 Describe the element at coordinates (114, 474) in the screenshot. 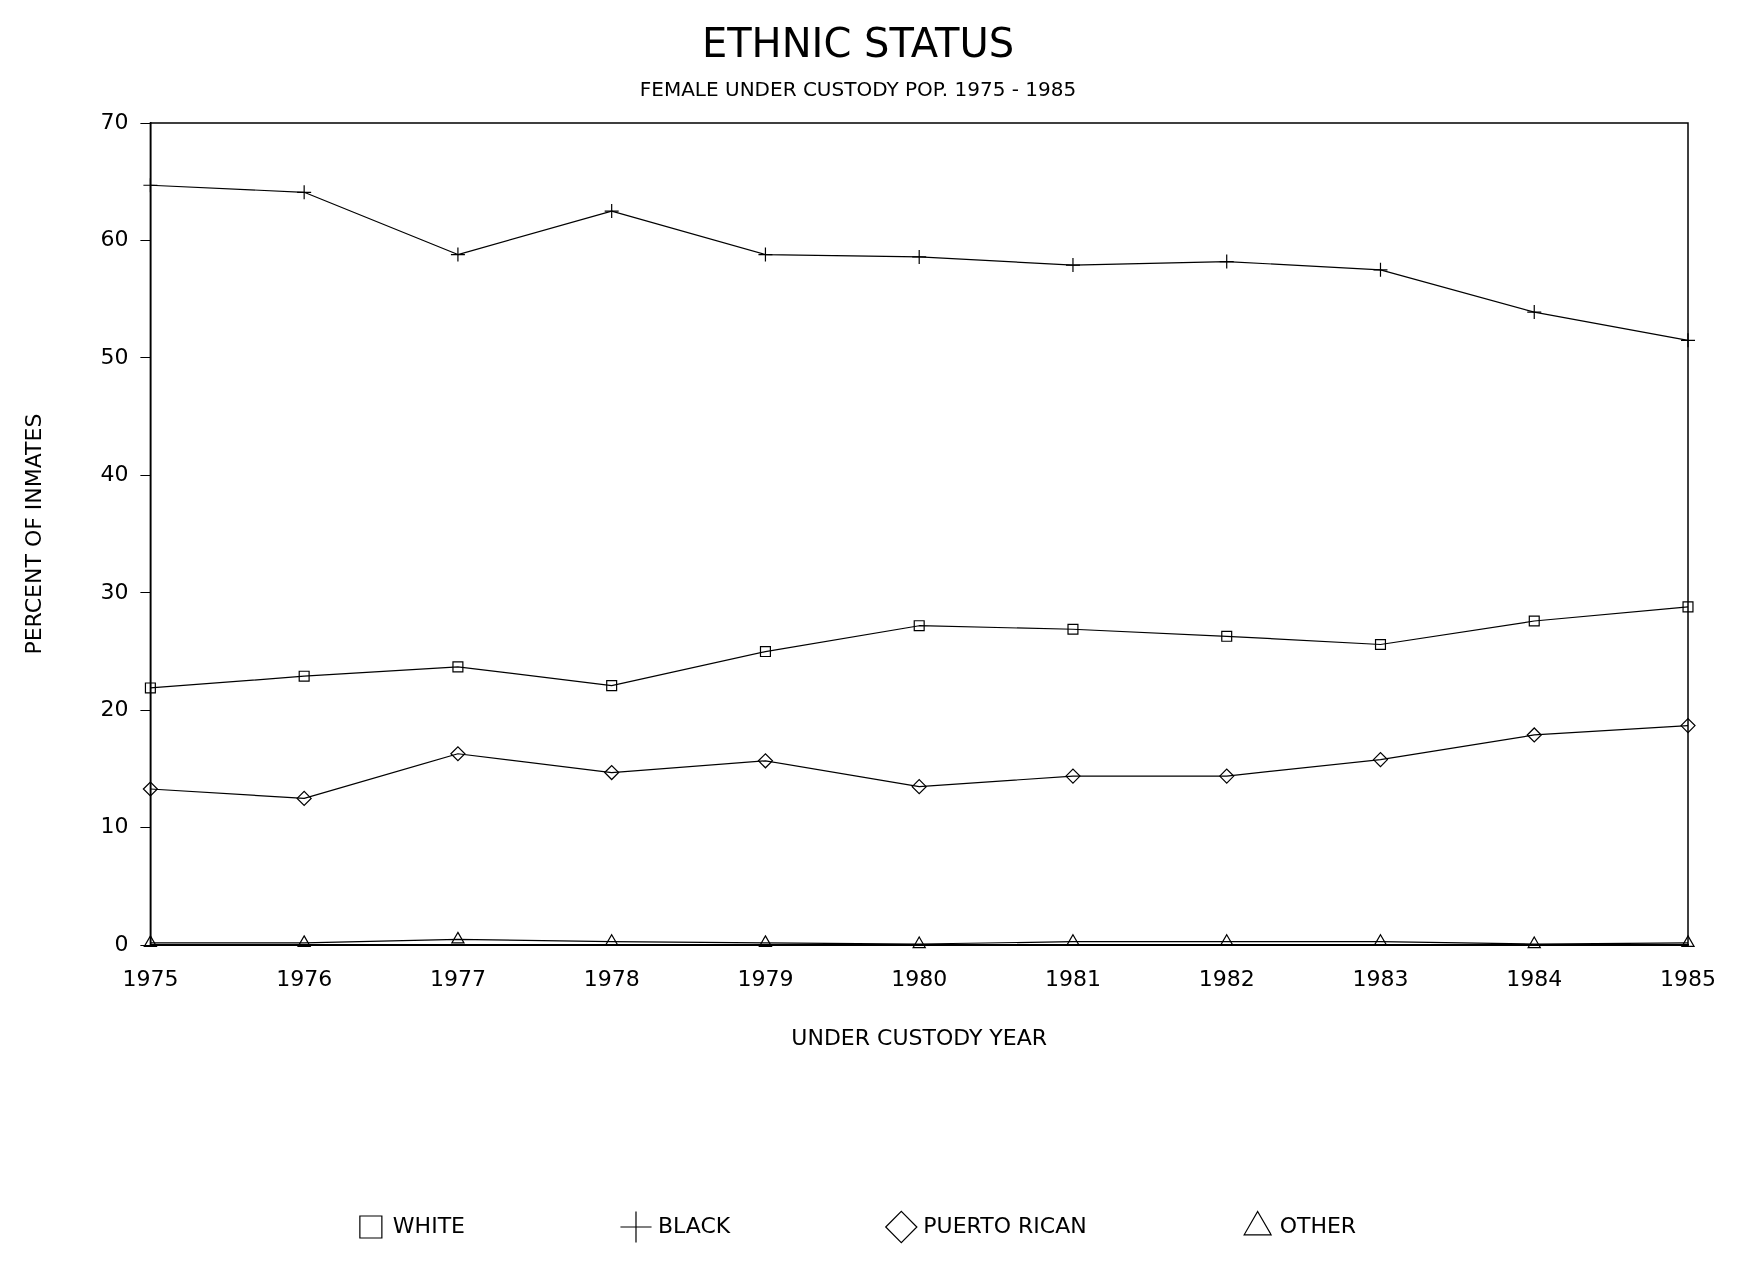

I see `y-tick-label: 40` at that location.